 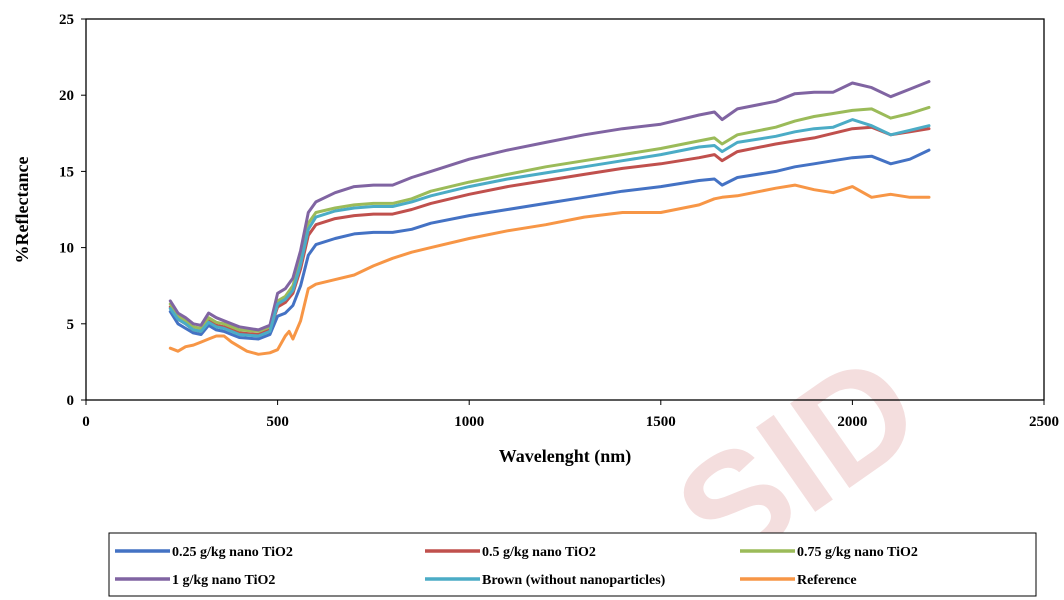 What do you see at coordinates (565, 456) in the screenshot?
I see `x-axis-title: Wavelenght (nm)` at bounding box center [565, 456].